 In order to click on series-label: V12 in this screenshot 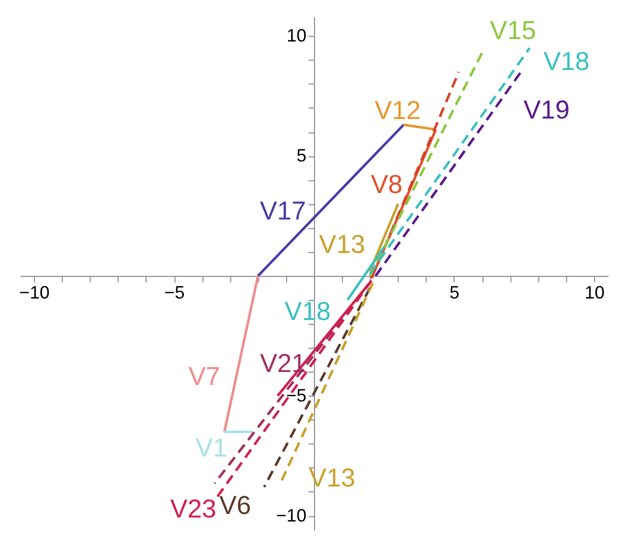, I will do `click(397, 110)`.